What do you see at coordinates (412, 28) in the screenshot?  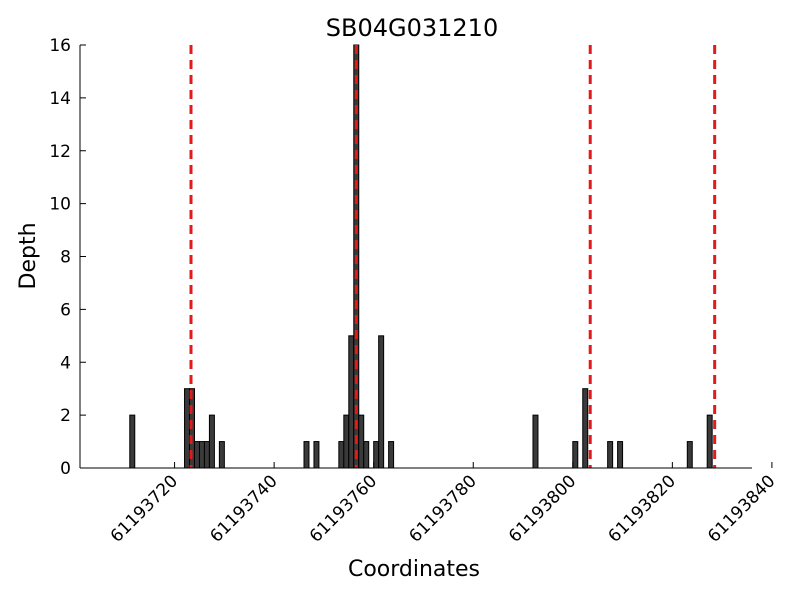 I see `chart-title: SB04G031210` at bounding box center [412, 28].